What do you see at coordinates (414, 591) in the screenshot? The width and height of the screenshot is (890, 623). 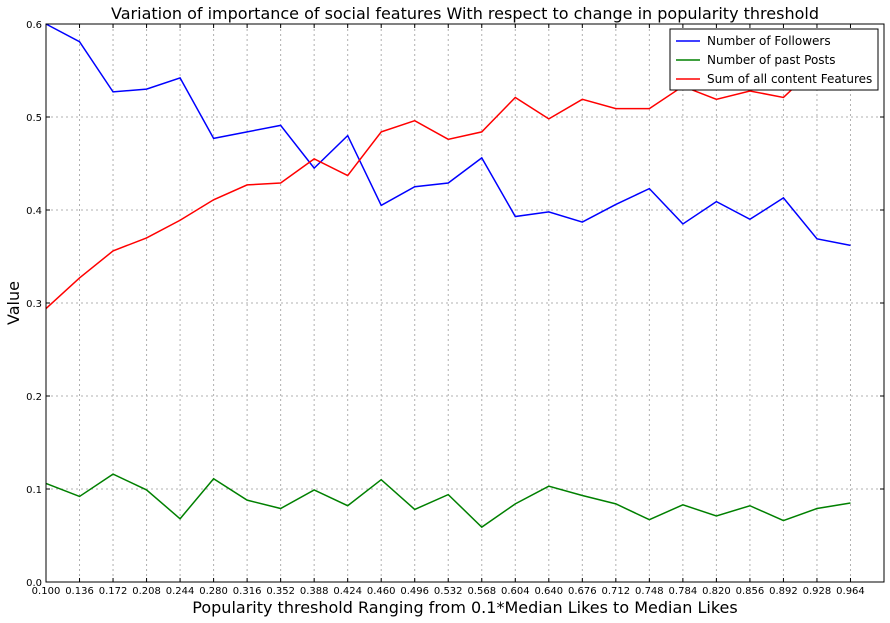 I see `x-tick-label: 0.496` at bounding box center [414, 591].